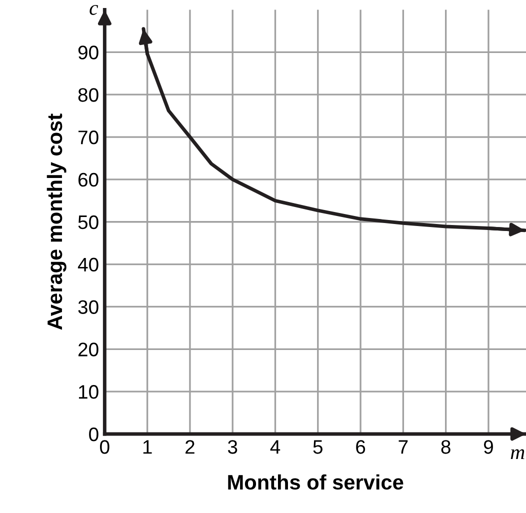  I want to click on x-tick-label: 6, so click(361, 447).